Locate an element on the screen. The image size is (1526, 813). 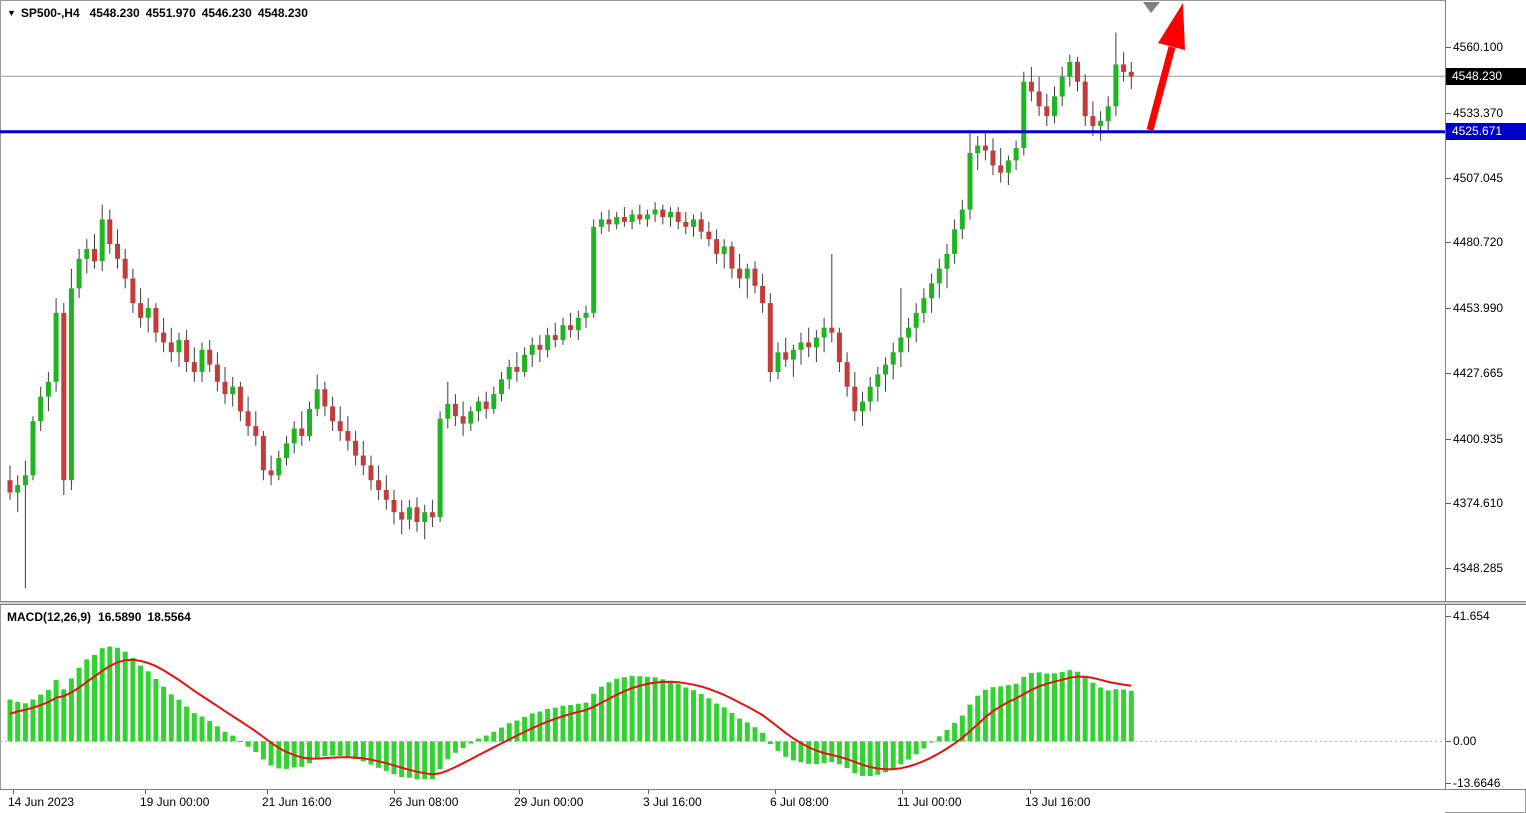
price-tick-label: 4427.665 is located at coordinates (1478, 372).